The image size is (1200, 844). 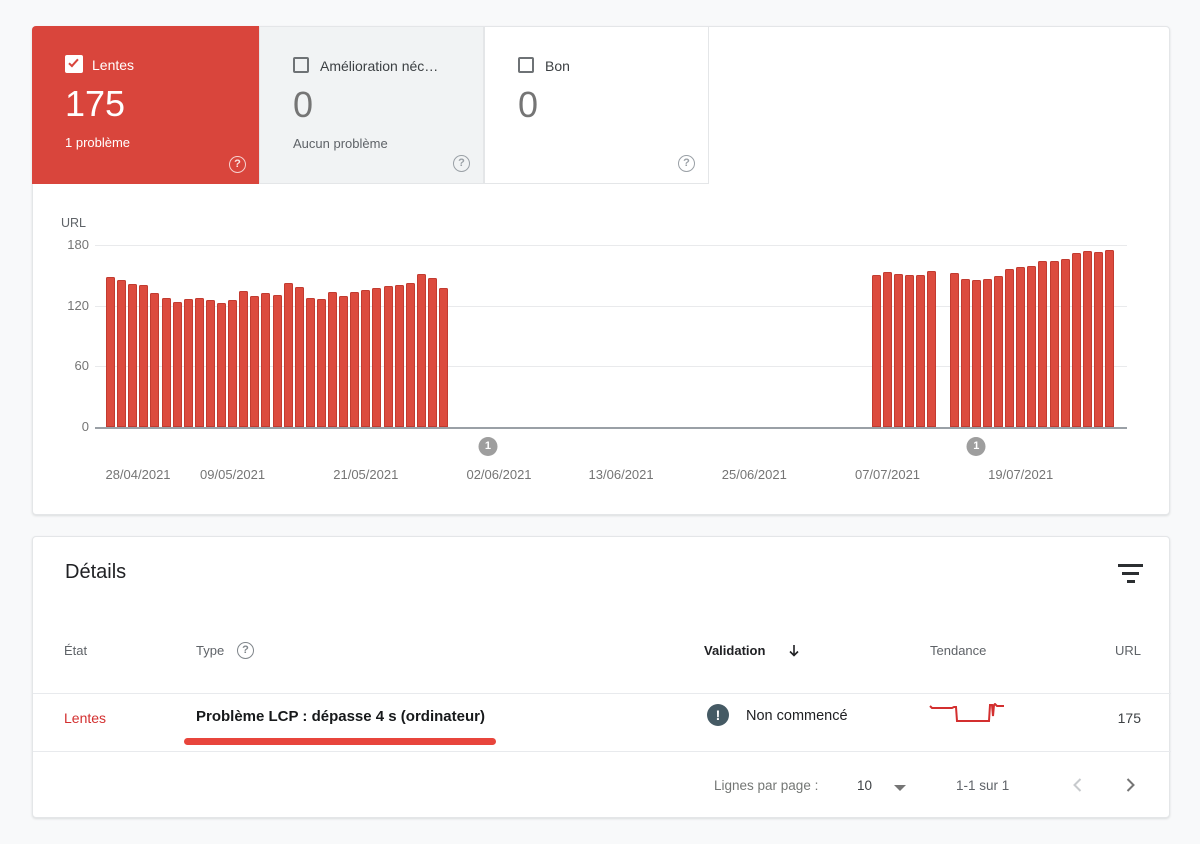 What do you see at coordinates (245, 650) in the screenshot?
I see `type-help-icon: ?` at bounding box center [245, 650].